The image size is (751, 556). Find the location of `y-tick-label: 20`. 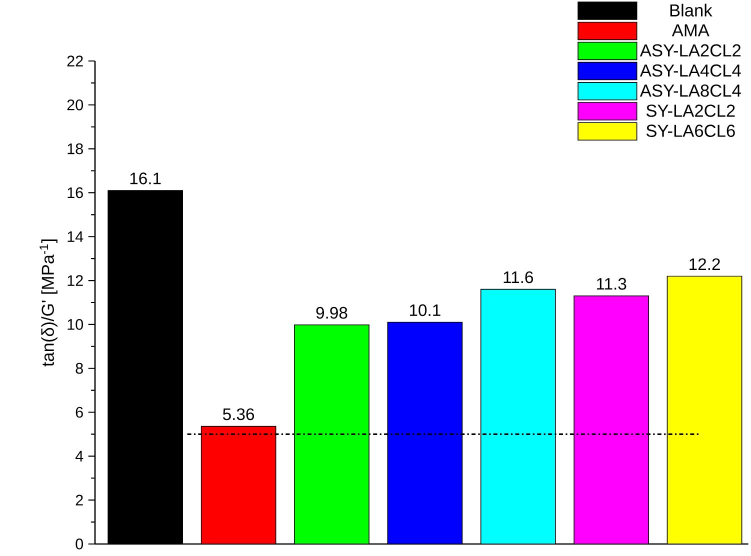

y-tick-label: 20 is located at coordinates (75, 104).